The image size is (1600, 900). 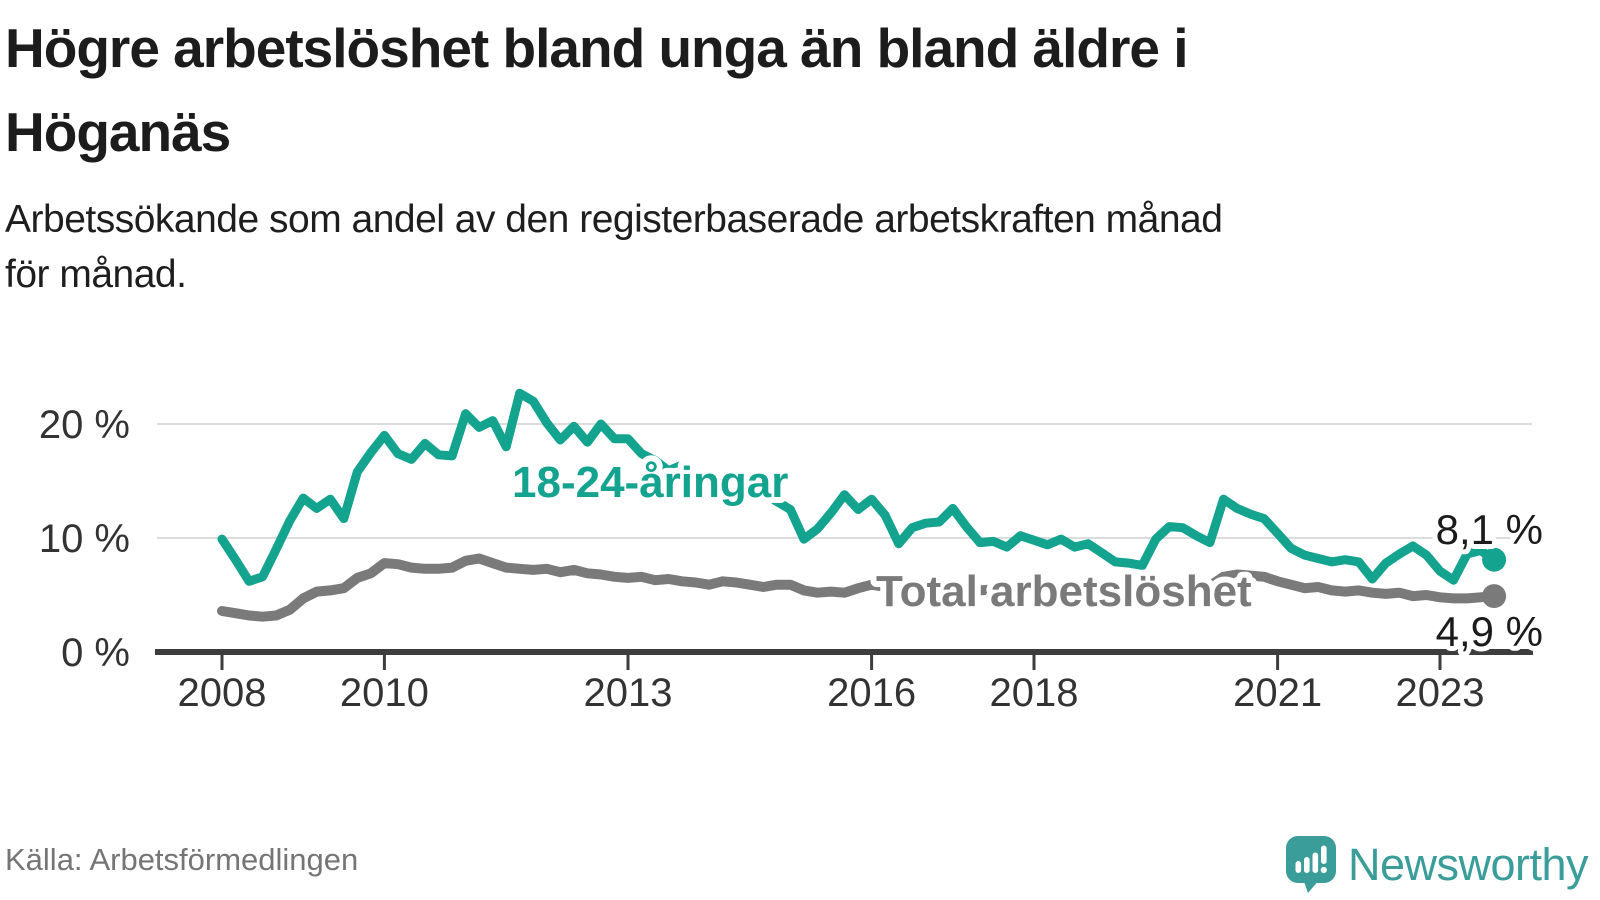 I want to click on exclamation-dot, so click(x=1323, y=870).